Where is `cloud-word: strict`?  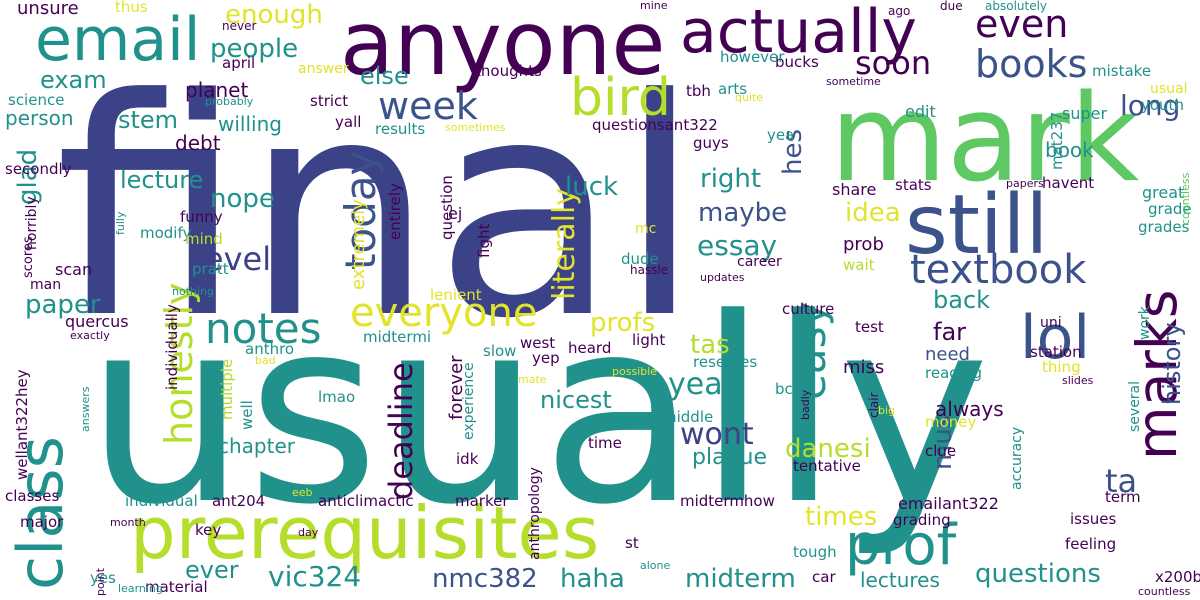
cloud-word: strict is located at coordinates (329, 101).